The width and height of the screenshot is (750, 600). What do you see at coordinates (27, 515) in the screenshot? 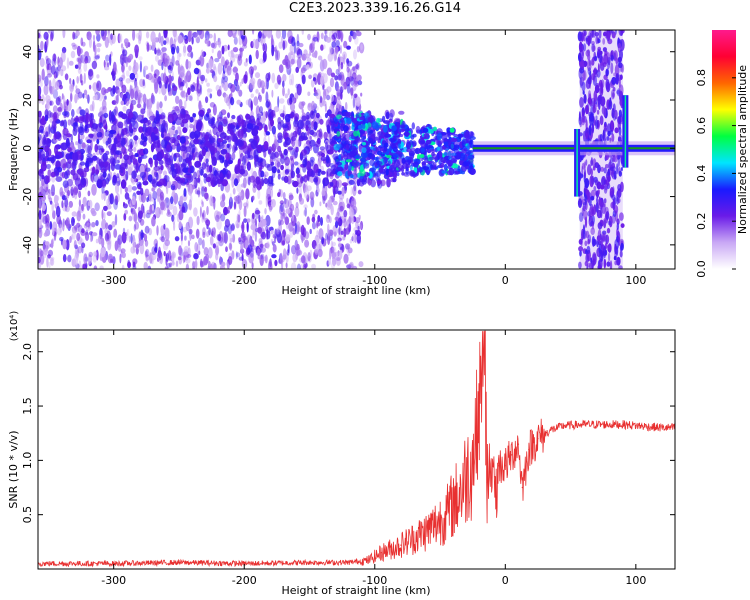
I see `y-tick-label: 0.5` at bounding box center [27, 515].